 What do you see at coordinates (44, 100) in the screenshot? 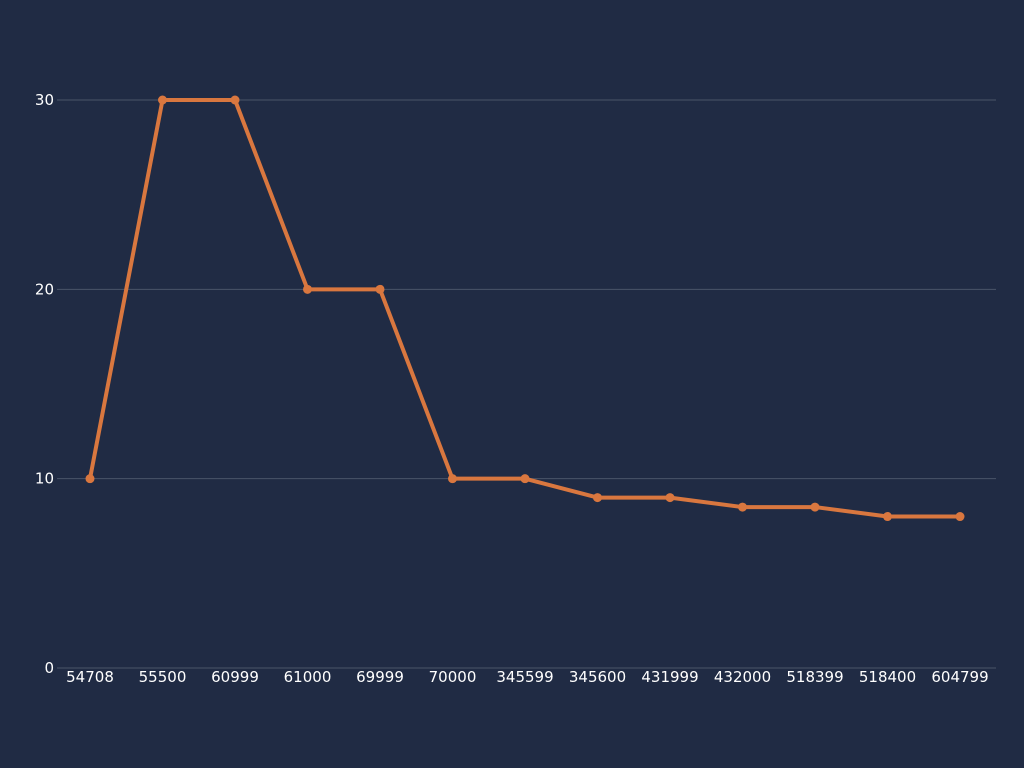
I see `y-tick-label: 30` at bounding box center [44, 100].